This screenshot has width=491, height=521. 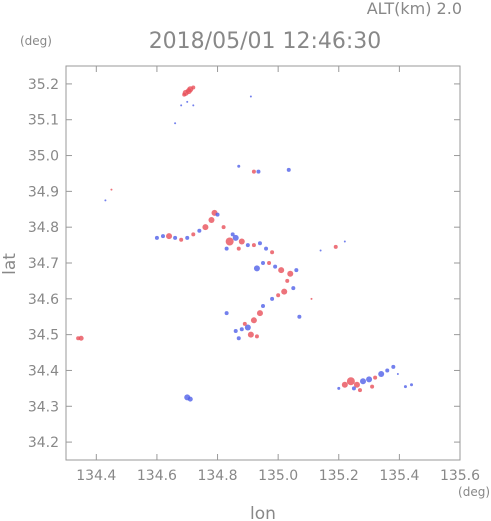 I want to click on y-tick-label: 34.7, so click(x=43, y=264).